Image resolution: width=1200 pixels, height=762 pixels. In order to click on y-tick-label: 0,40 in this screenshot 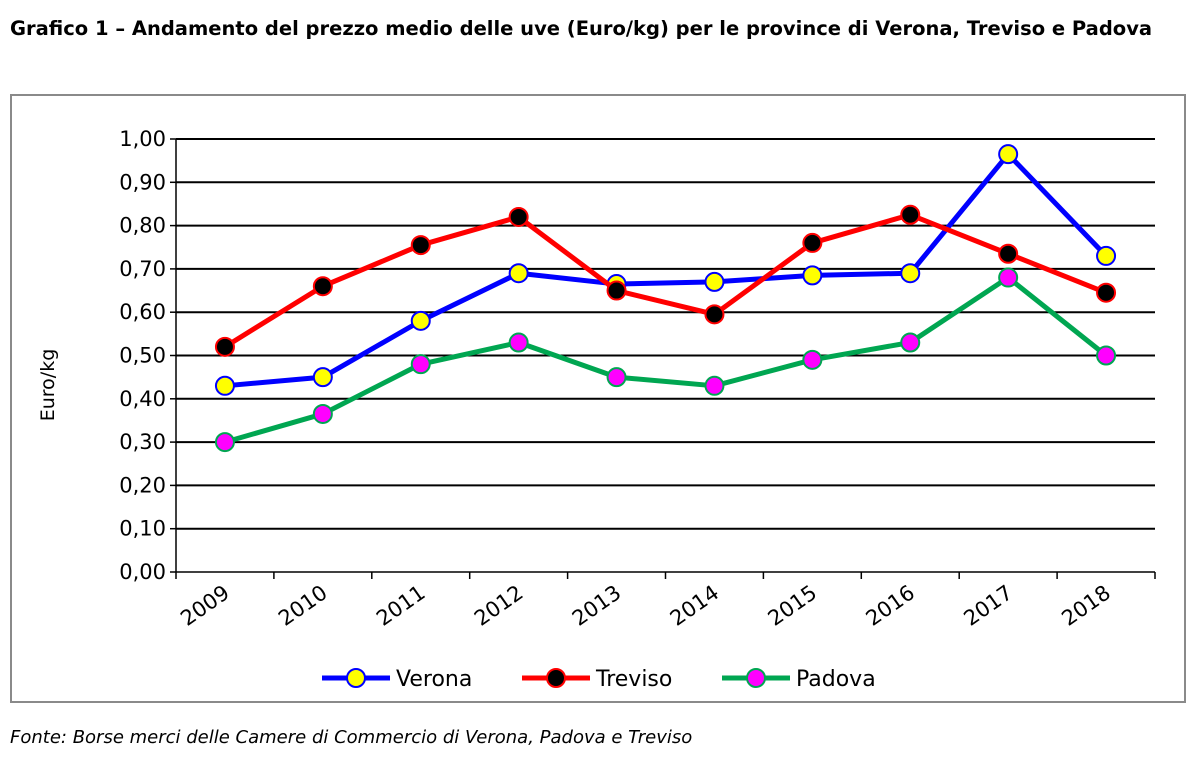, I will do `click(142, 399)`.